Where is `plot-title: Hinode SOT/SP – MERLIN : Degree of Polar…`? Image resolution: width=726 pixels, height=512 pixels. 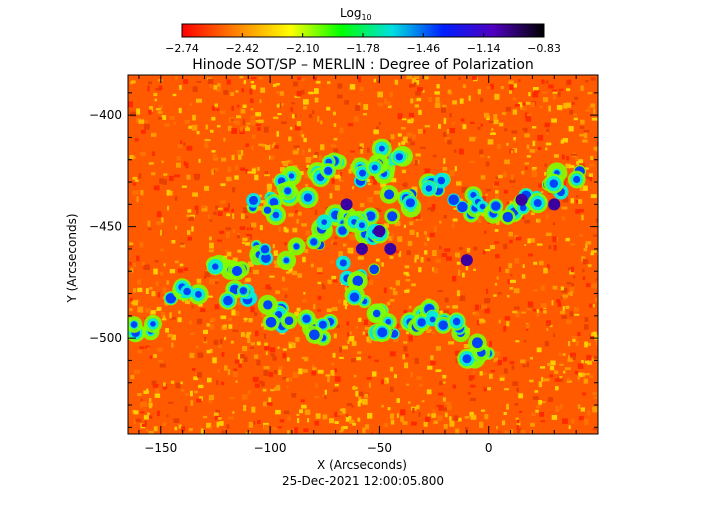 plot-title: Hinode SOT/SP – MERLIN : Degree of Polar… is located at coordinates (363, 65).